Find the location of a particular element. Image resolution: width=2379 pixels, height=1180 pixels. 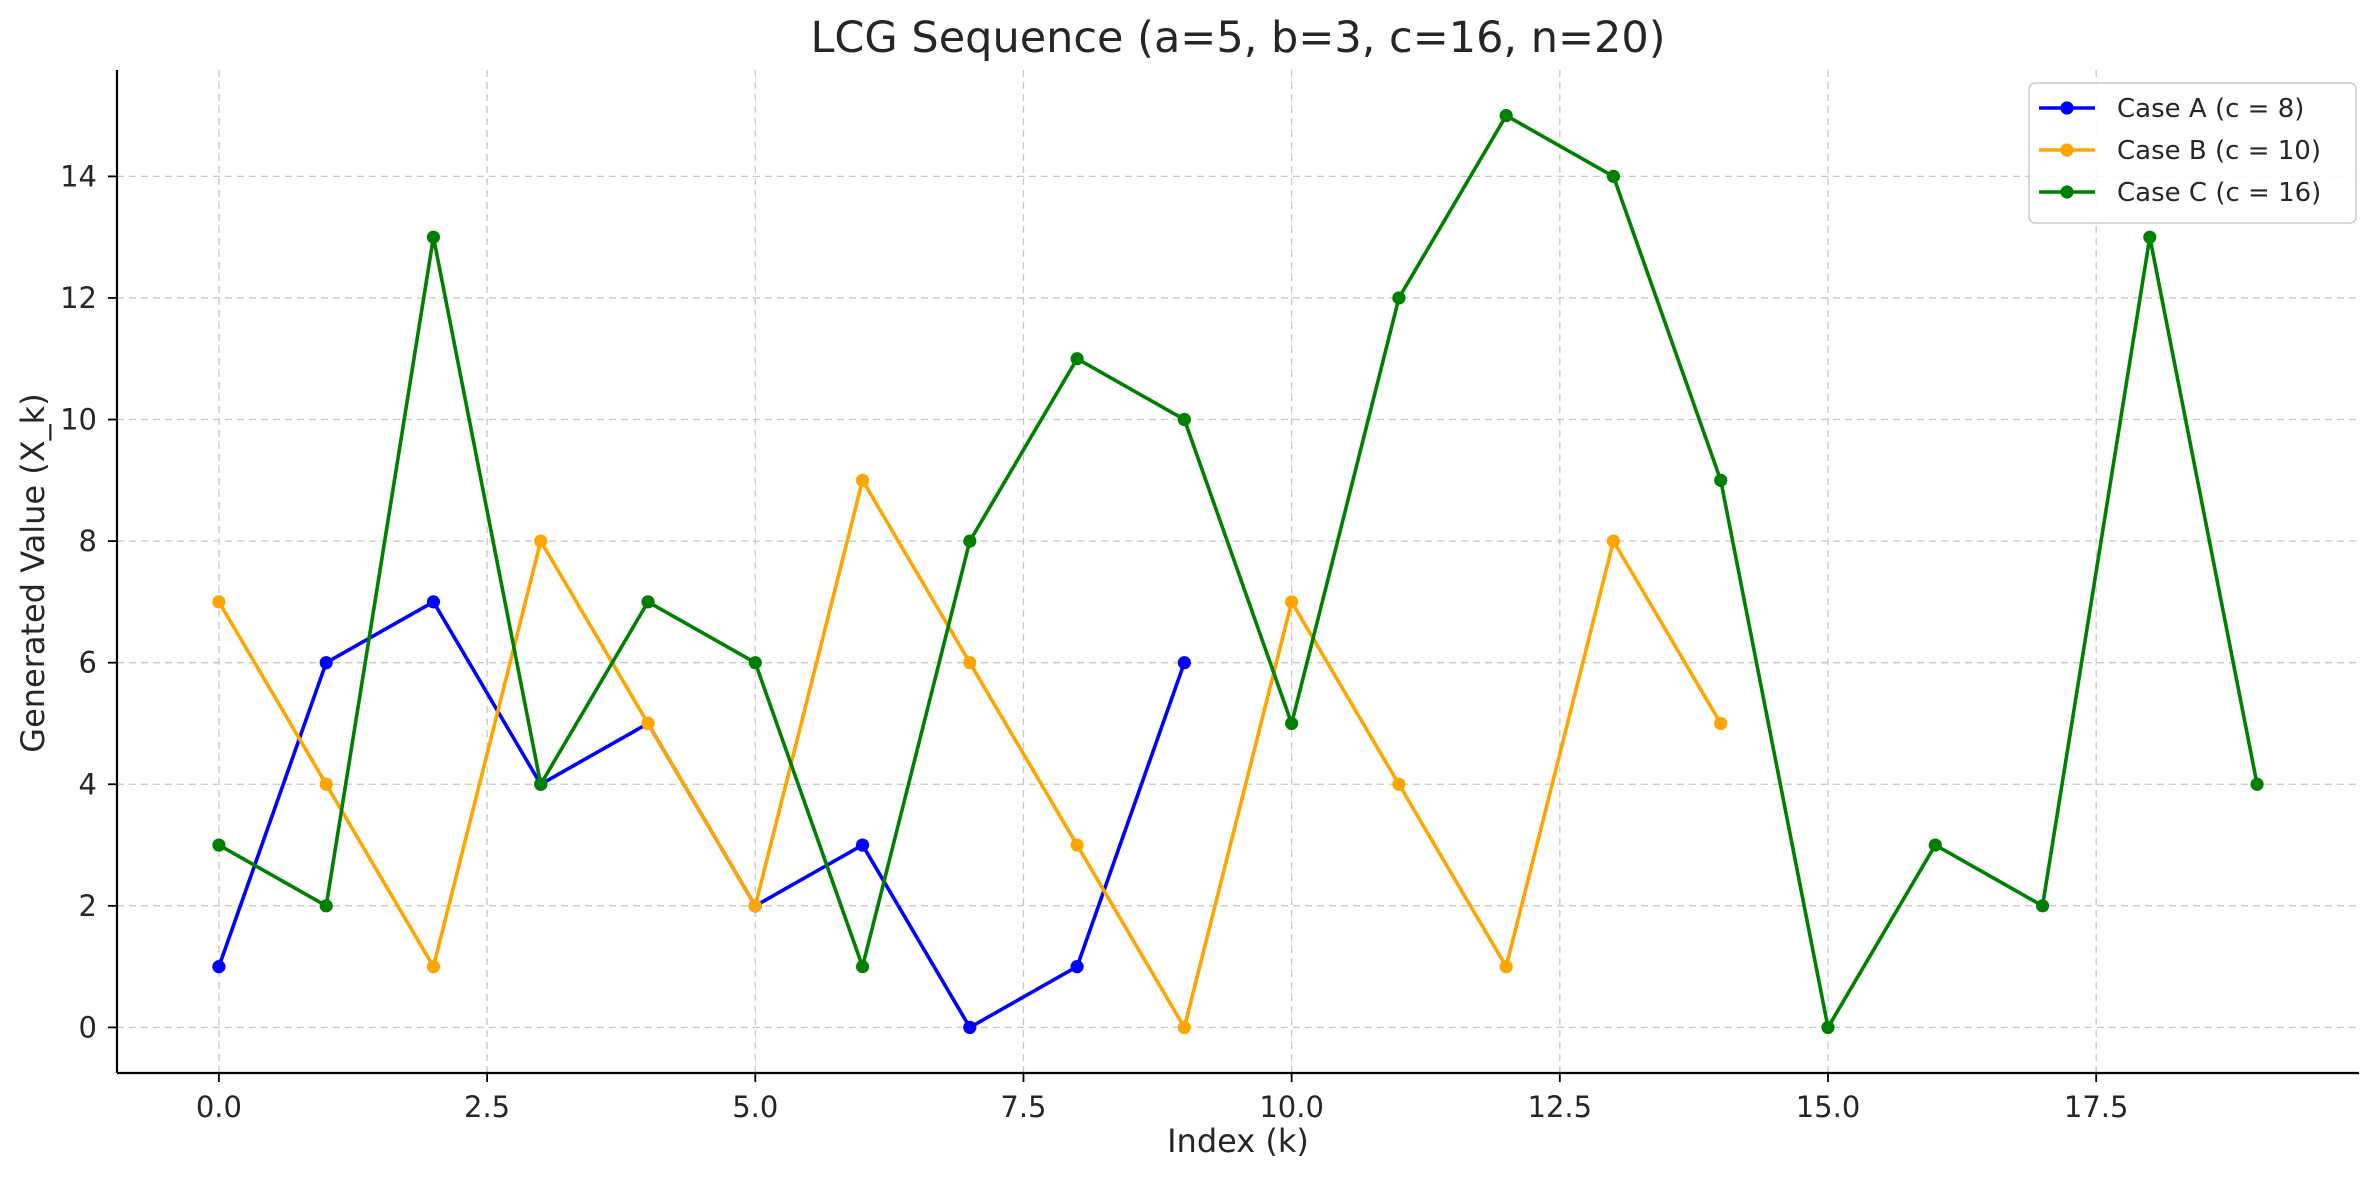

legend-item: Case A (c = 8) is located at coordinates (2171, 109).